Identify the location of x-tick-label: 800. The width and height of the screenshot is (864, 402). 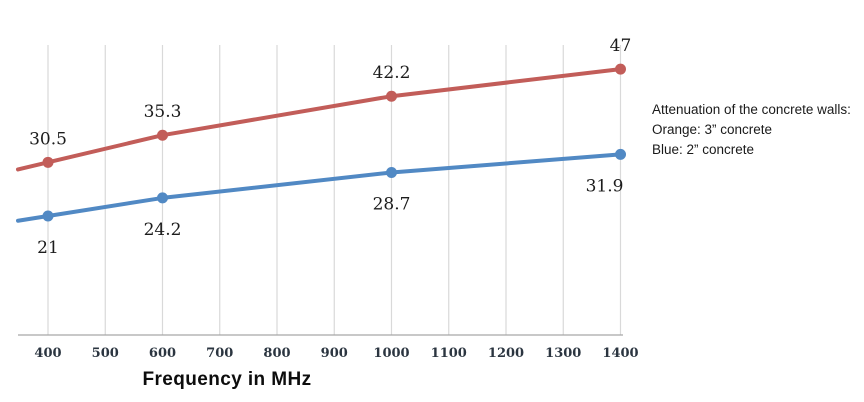
(276, 353).